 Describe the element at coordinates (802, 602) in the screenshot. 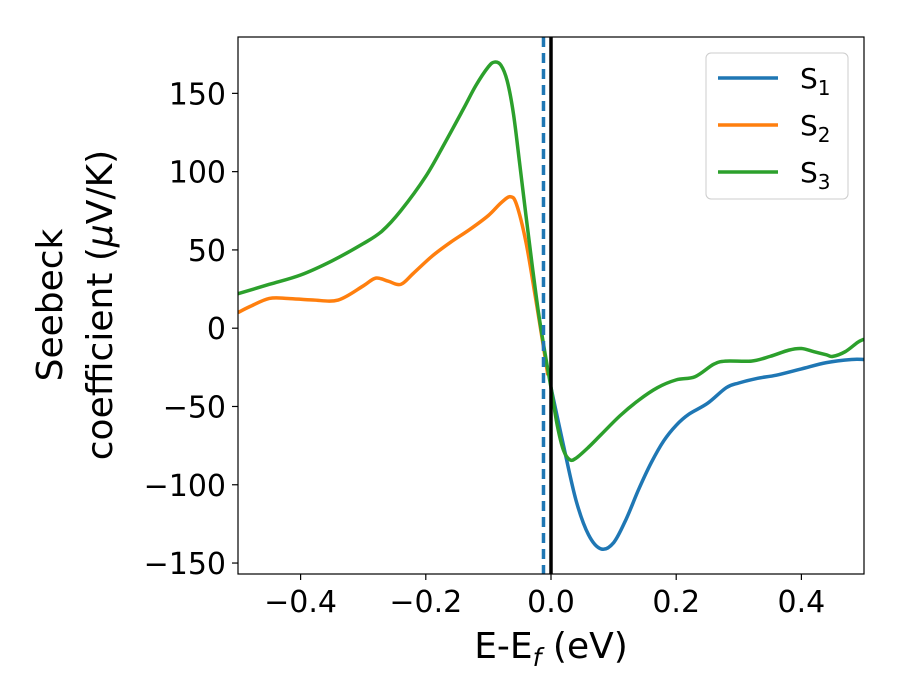

I see `x-tick-label: 0.4` at that location.